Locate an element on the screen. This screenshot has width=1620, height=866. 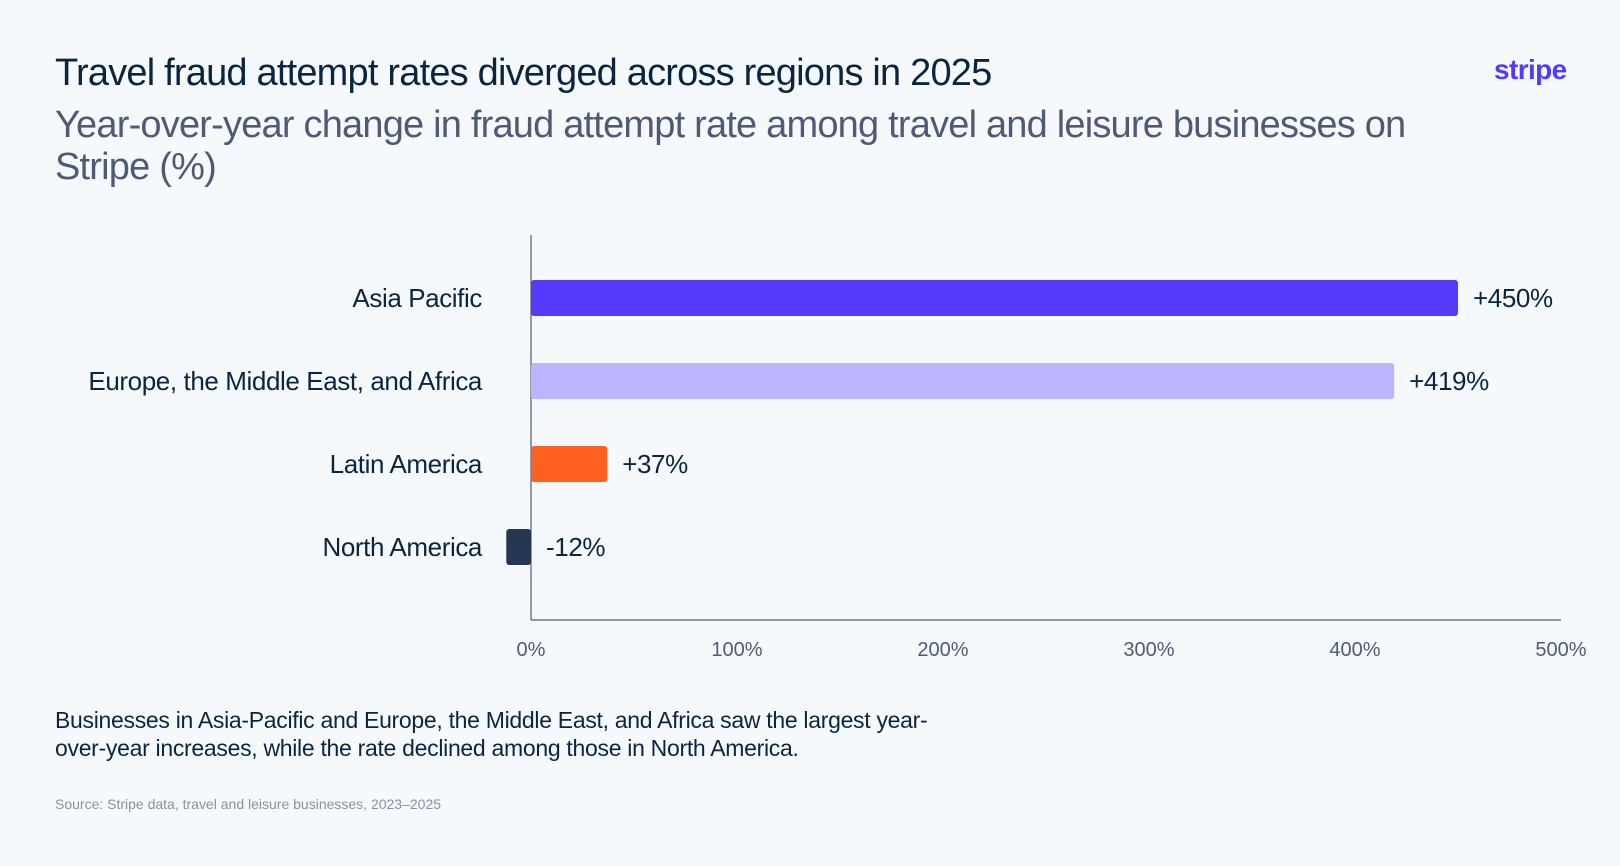
category-label: North America is located at coordinates (402, 547).